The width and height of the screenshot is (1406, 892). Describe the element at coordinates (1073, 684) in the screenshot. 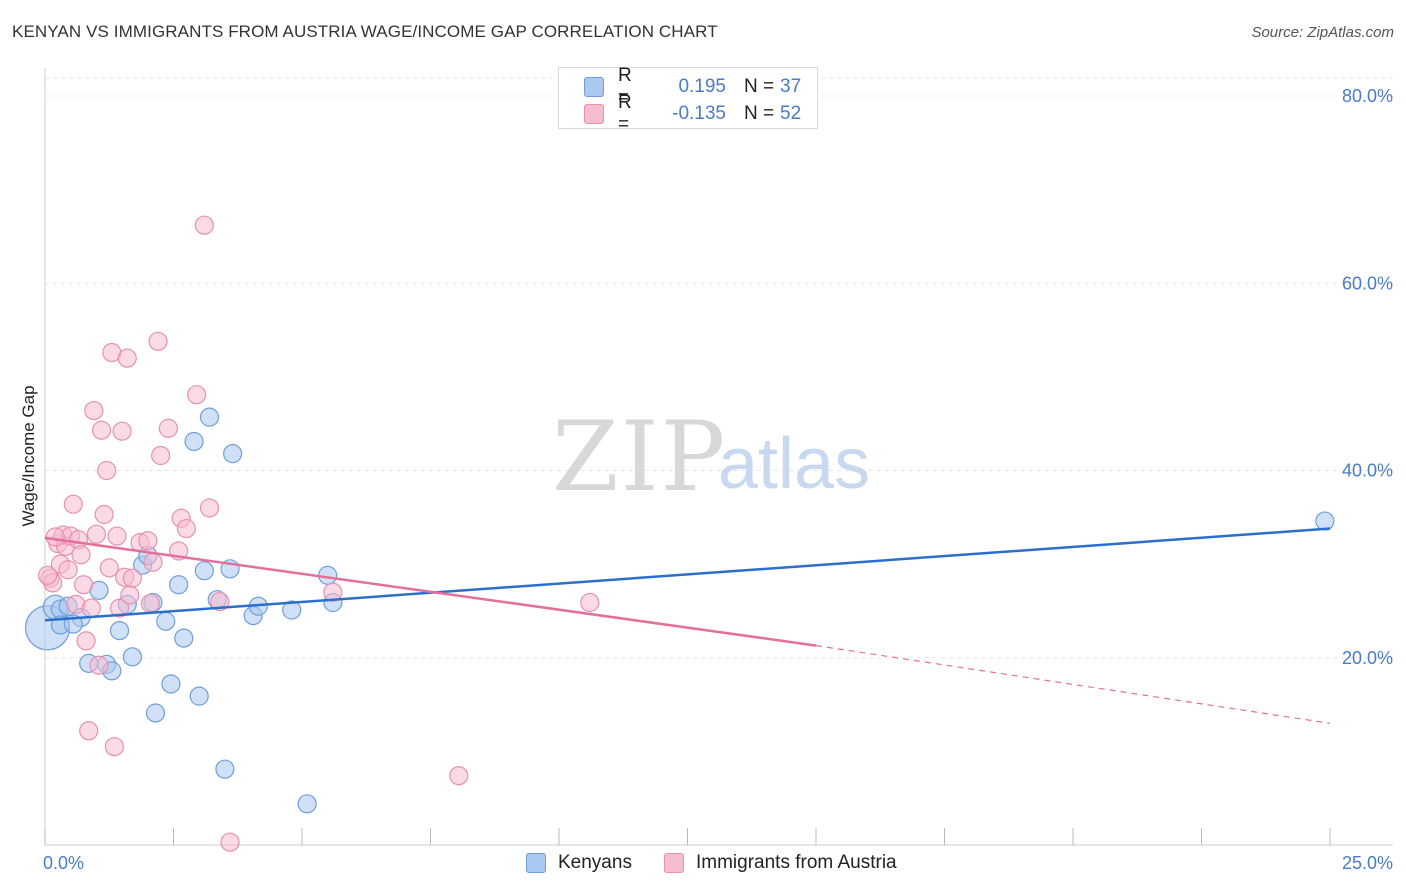

I see `austria-trend-extension` at that location.